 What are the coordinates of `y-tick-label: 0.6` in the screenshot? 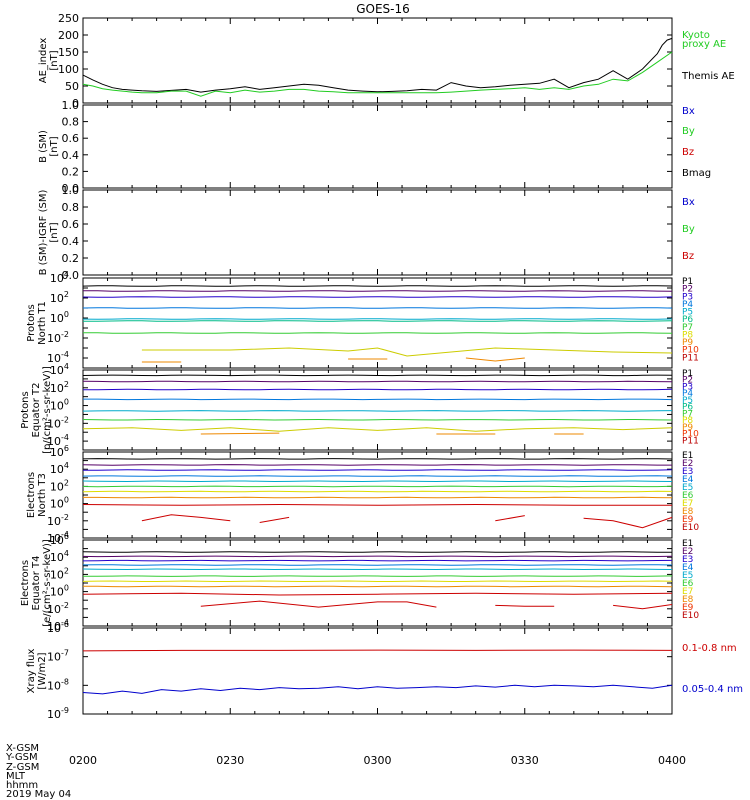 It's located at (71, 224).